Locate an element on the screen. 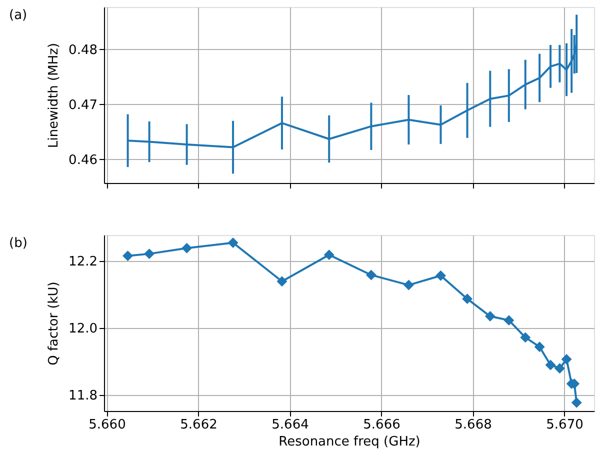 This screenshot has height=472, width=603. x-axis-title: Resonance freq (GHz) is located at coordinates (349, 442).